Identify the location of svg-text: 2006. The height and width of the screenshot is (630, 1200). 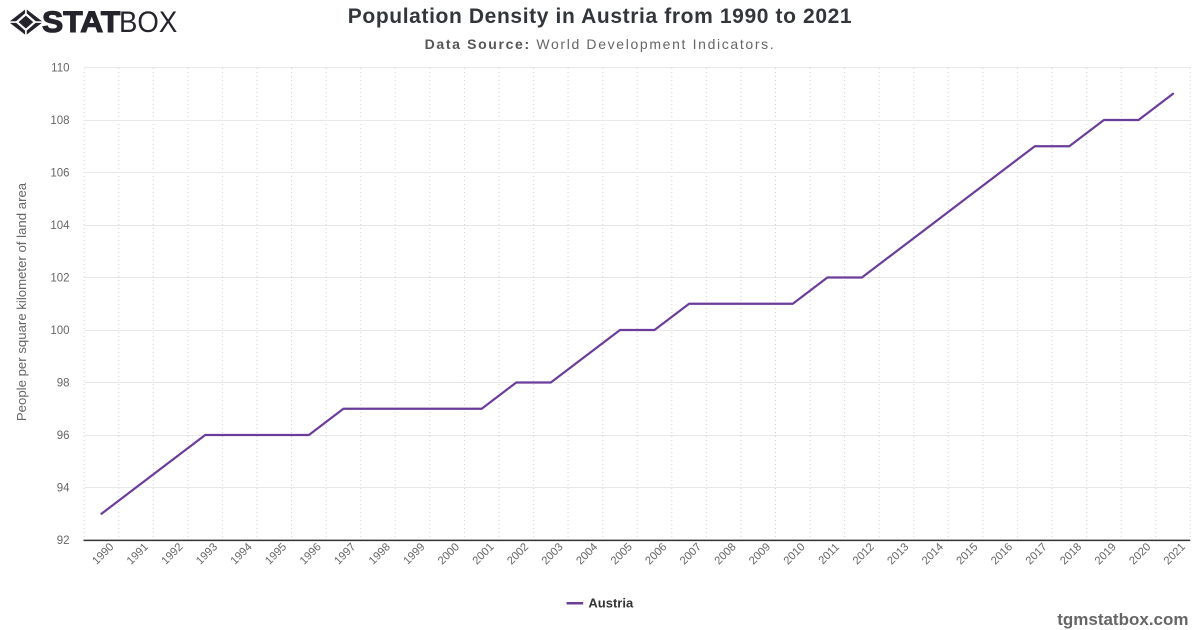
(656, 554).